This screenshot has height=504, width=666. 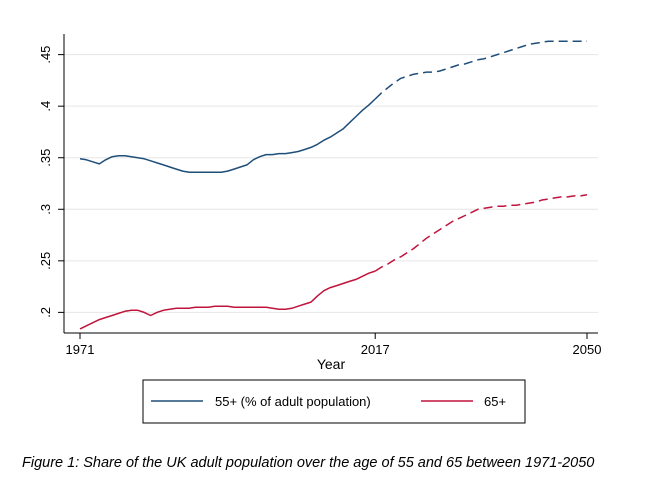 I want to click on x-axis: 1971 2017 2050, so click(x=333, y=344).